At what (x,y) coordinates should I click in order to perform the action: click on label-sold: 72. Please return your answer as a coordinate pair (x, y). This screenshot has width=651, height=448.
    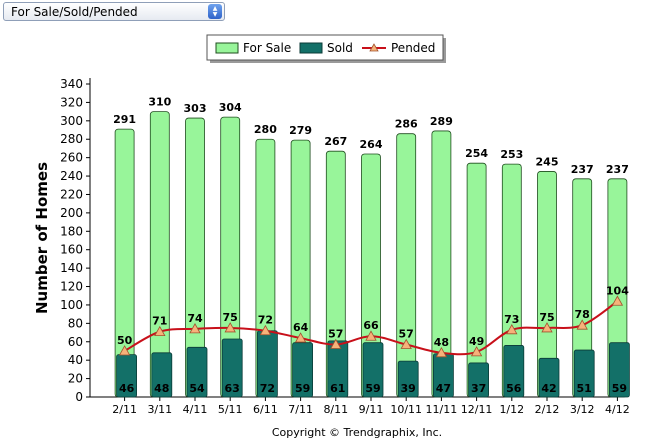
    Looking at the image, I should click on (267, 388).